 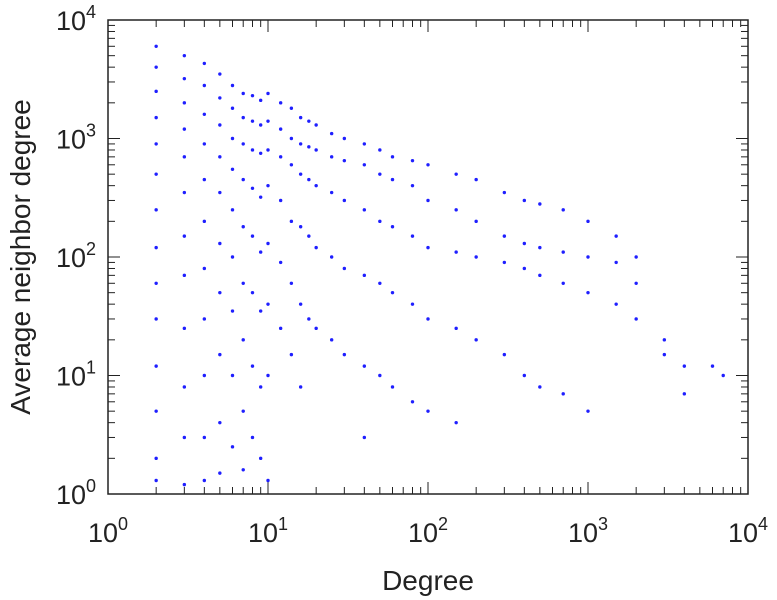 I want to click on x-tick-label: 10², so click(x=428, y=531).